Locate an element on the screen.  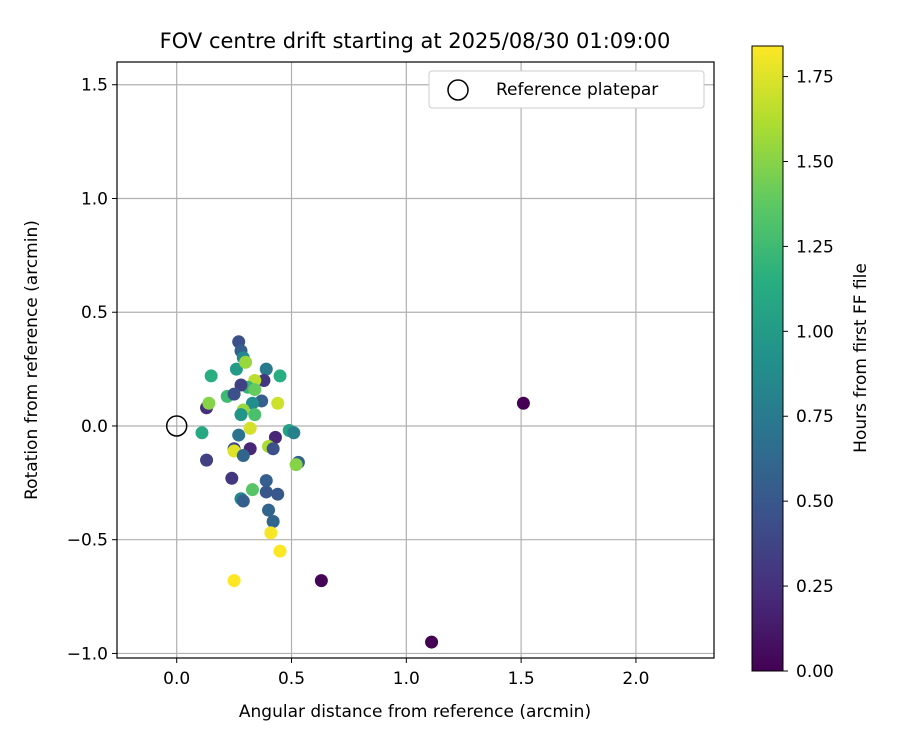
legend: Reference platepar is located at coordinates (566, 89).